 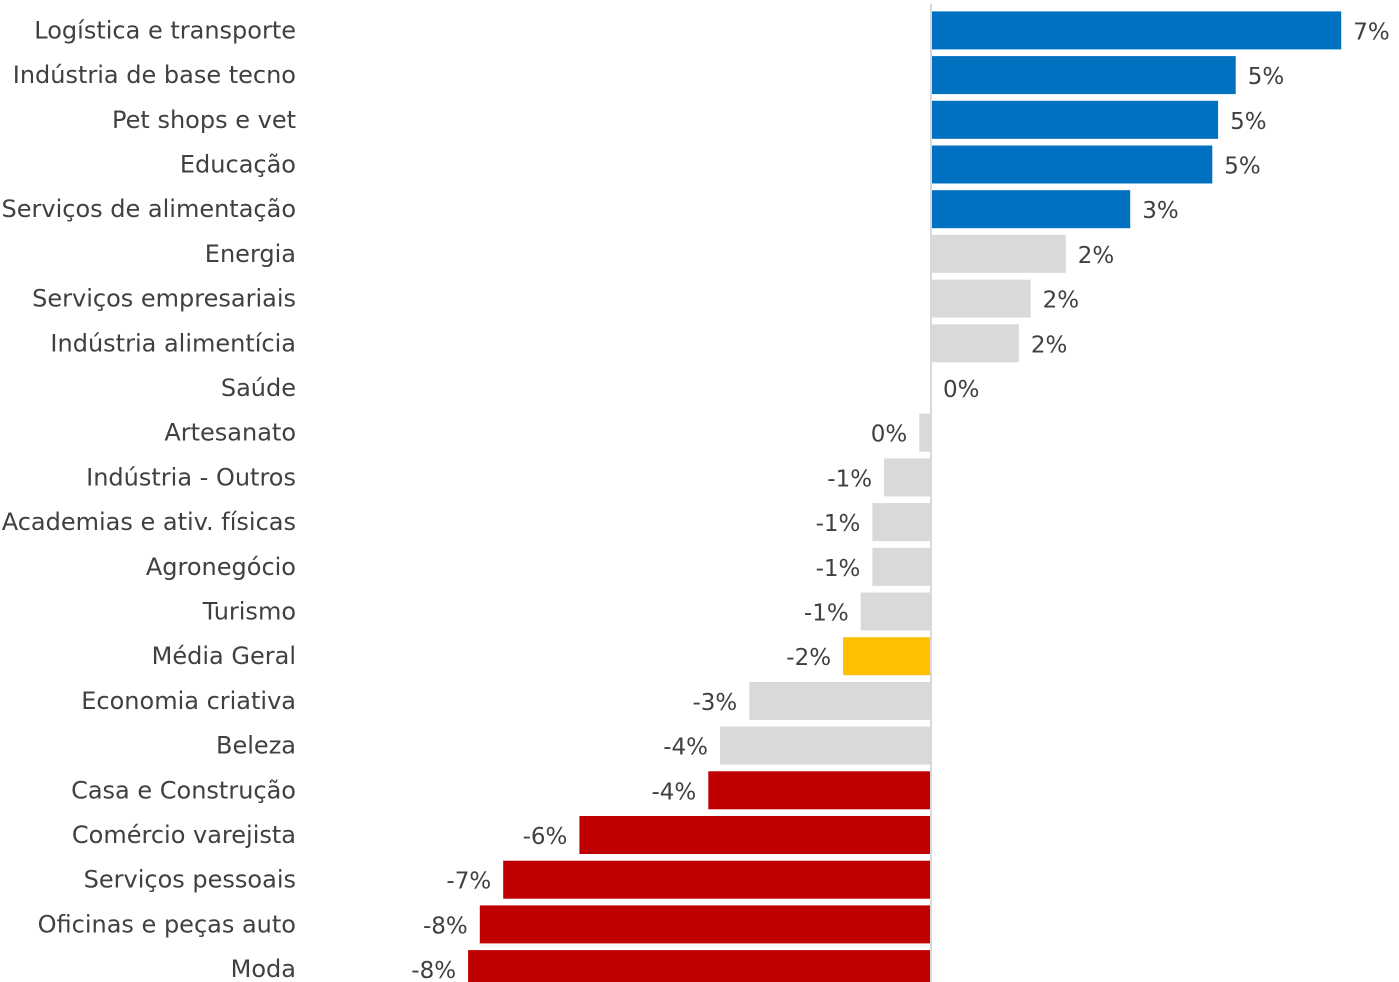 What do you see at coordinates (184, 835) in the screenshot?
I see `category-label: Comércio varejista` at bounding box center [184, 835].